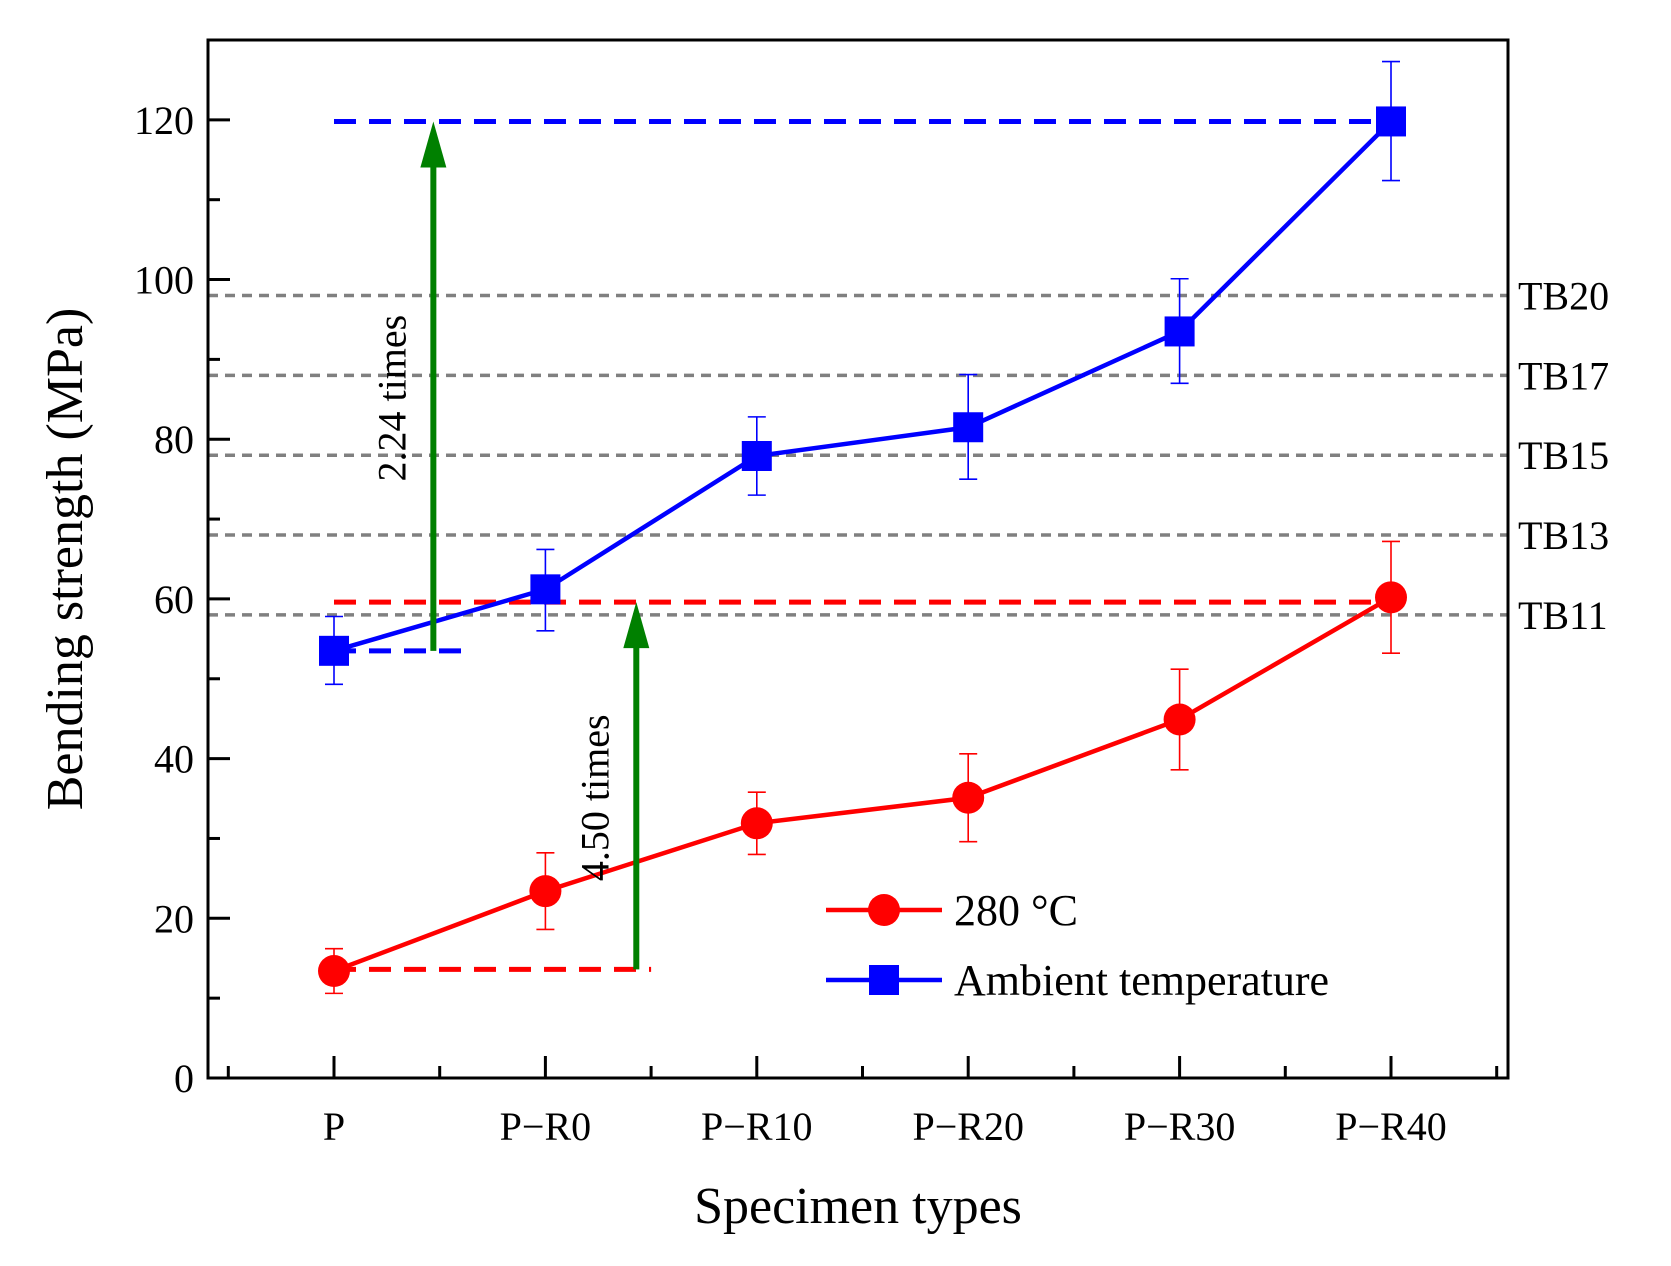  I want to click on y-tick-label: 20, so click(174, 918).